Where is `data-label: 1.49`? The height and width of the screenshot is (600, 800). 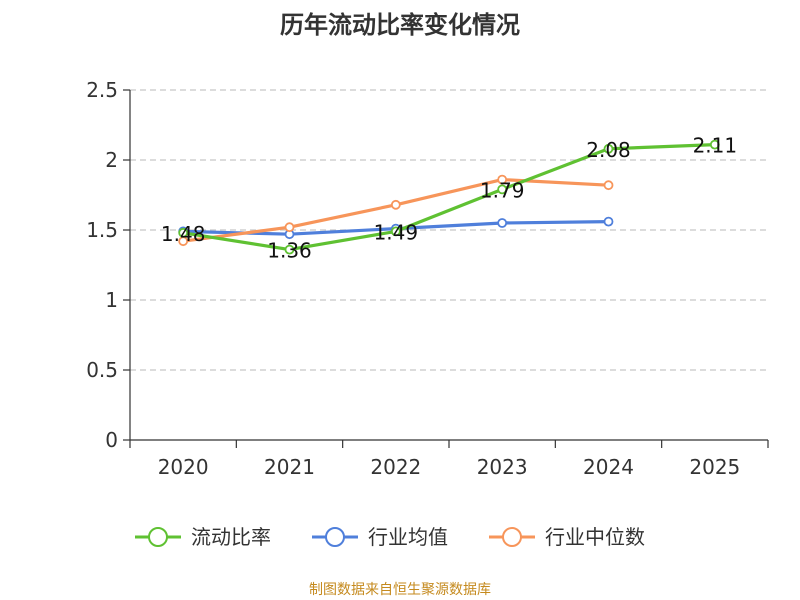 data-label: 1.49 is located at coordinates (396, 232).